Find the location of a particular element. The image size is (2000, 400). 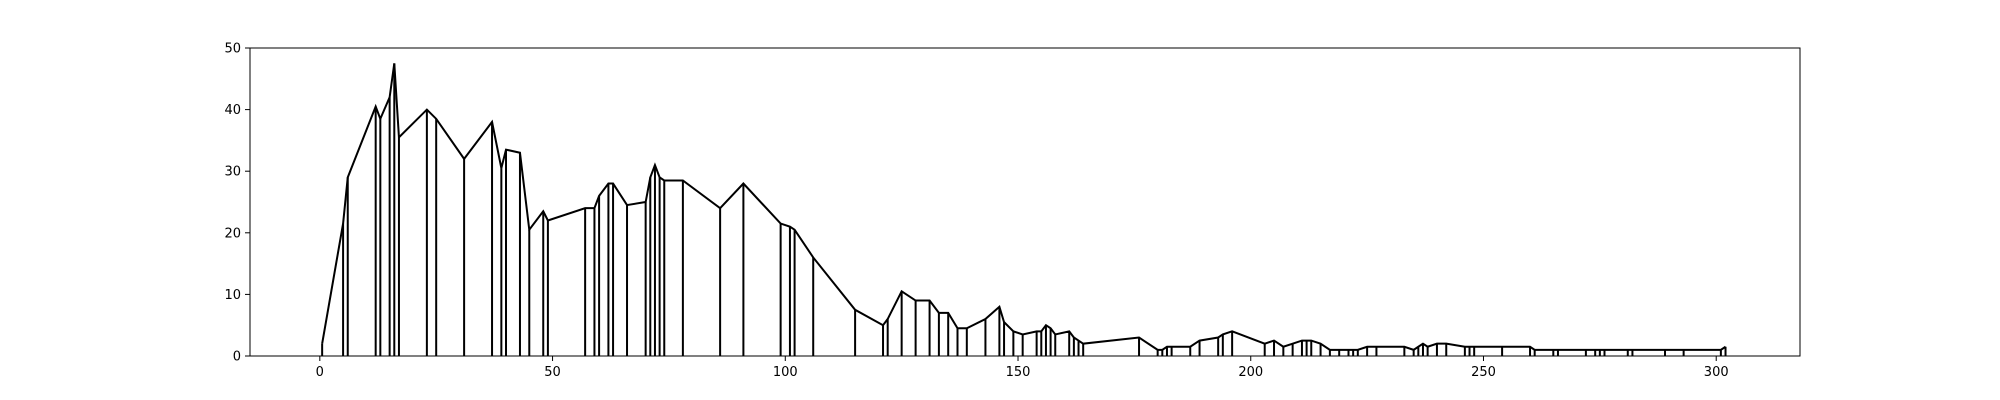

y-tick-label: 0 is located at coordinates (237, 357).